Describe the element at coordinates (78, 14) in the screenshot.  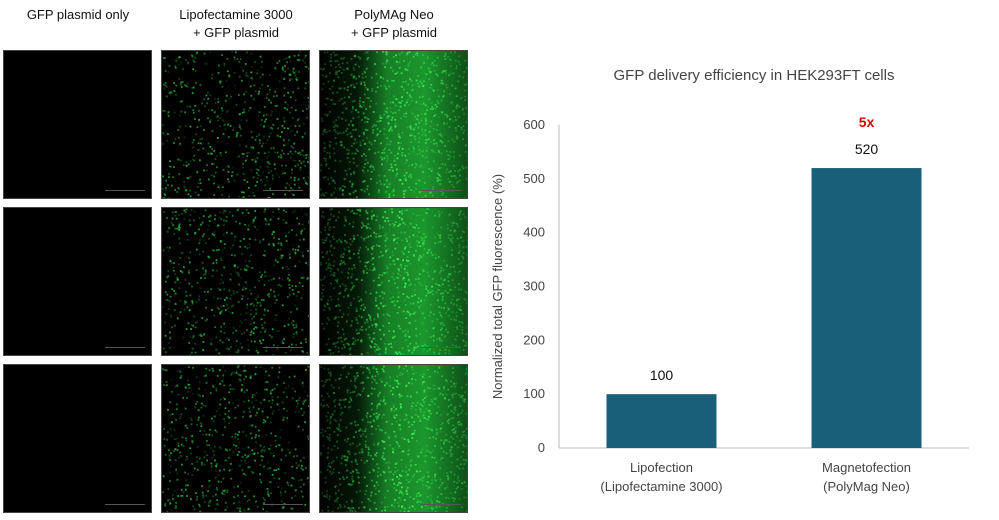
I see `column-label-gfp-only: GFP plasmid only` at that location.